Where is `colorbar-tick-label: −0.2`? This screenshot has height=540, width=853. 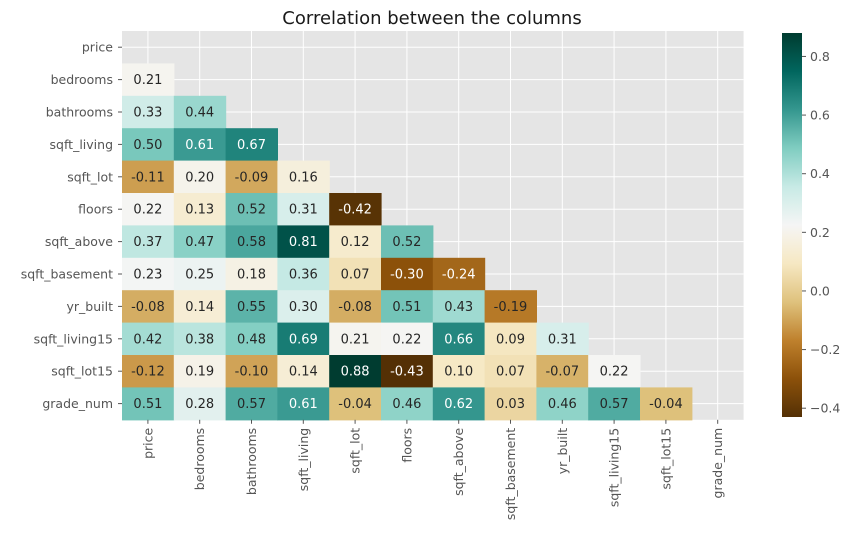 colorbar-tick-label: −0.2 is located at coordinates (825, 349).